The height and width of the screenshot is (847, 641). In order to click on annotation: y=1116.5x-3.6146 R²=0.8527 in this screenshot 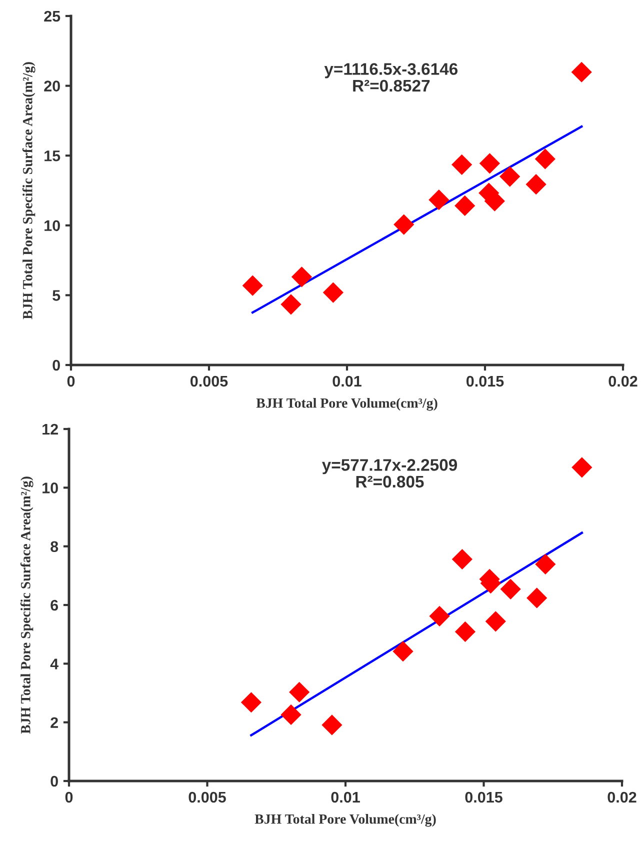, I will do `click(391, 77)`.